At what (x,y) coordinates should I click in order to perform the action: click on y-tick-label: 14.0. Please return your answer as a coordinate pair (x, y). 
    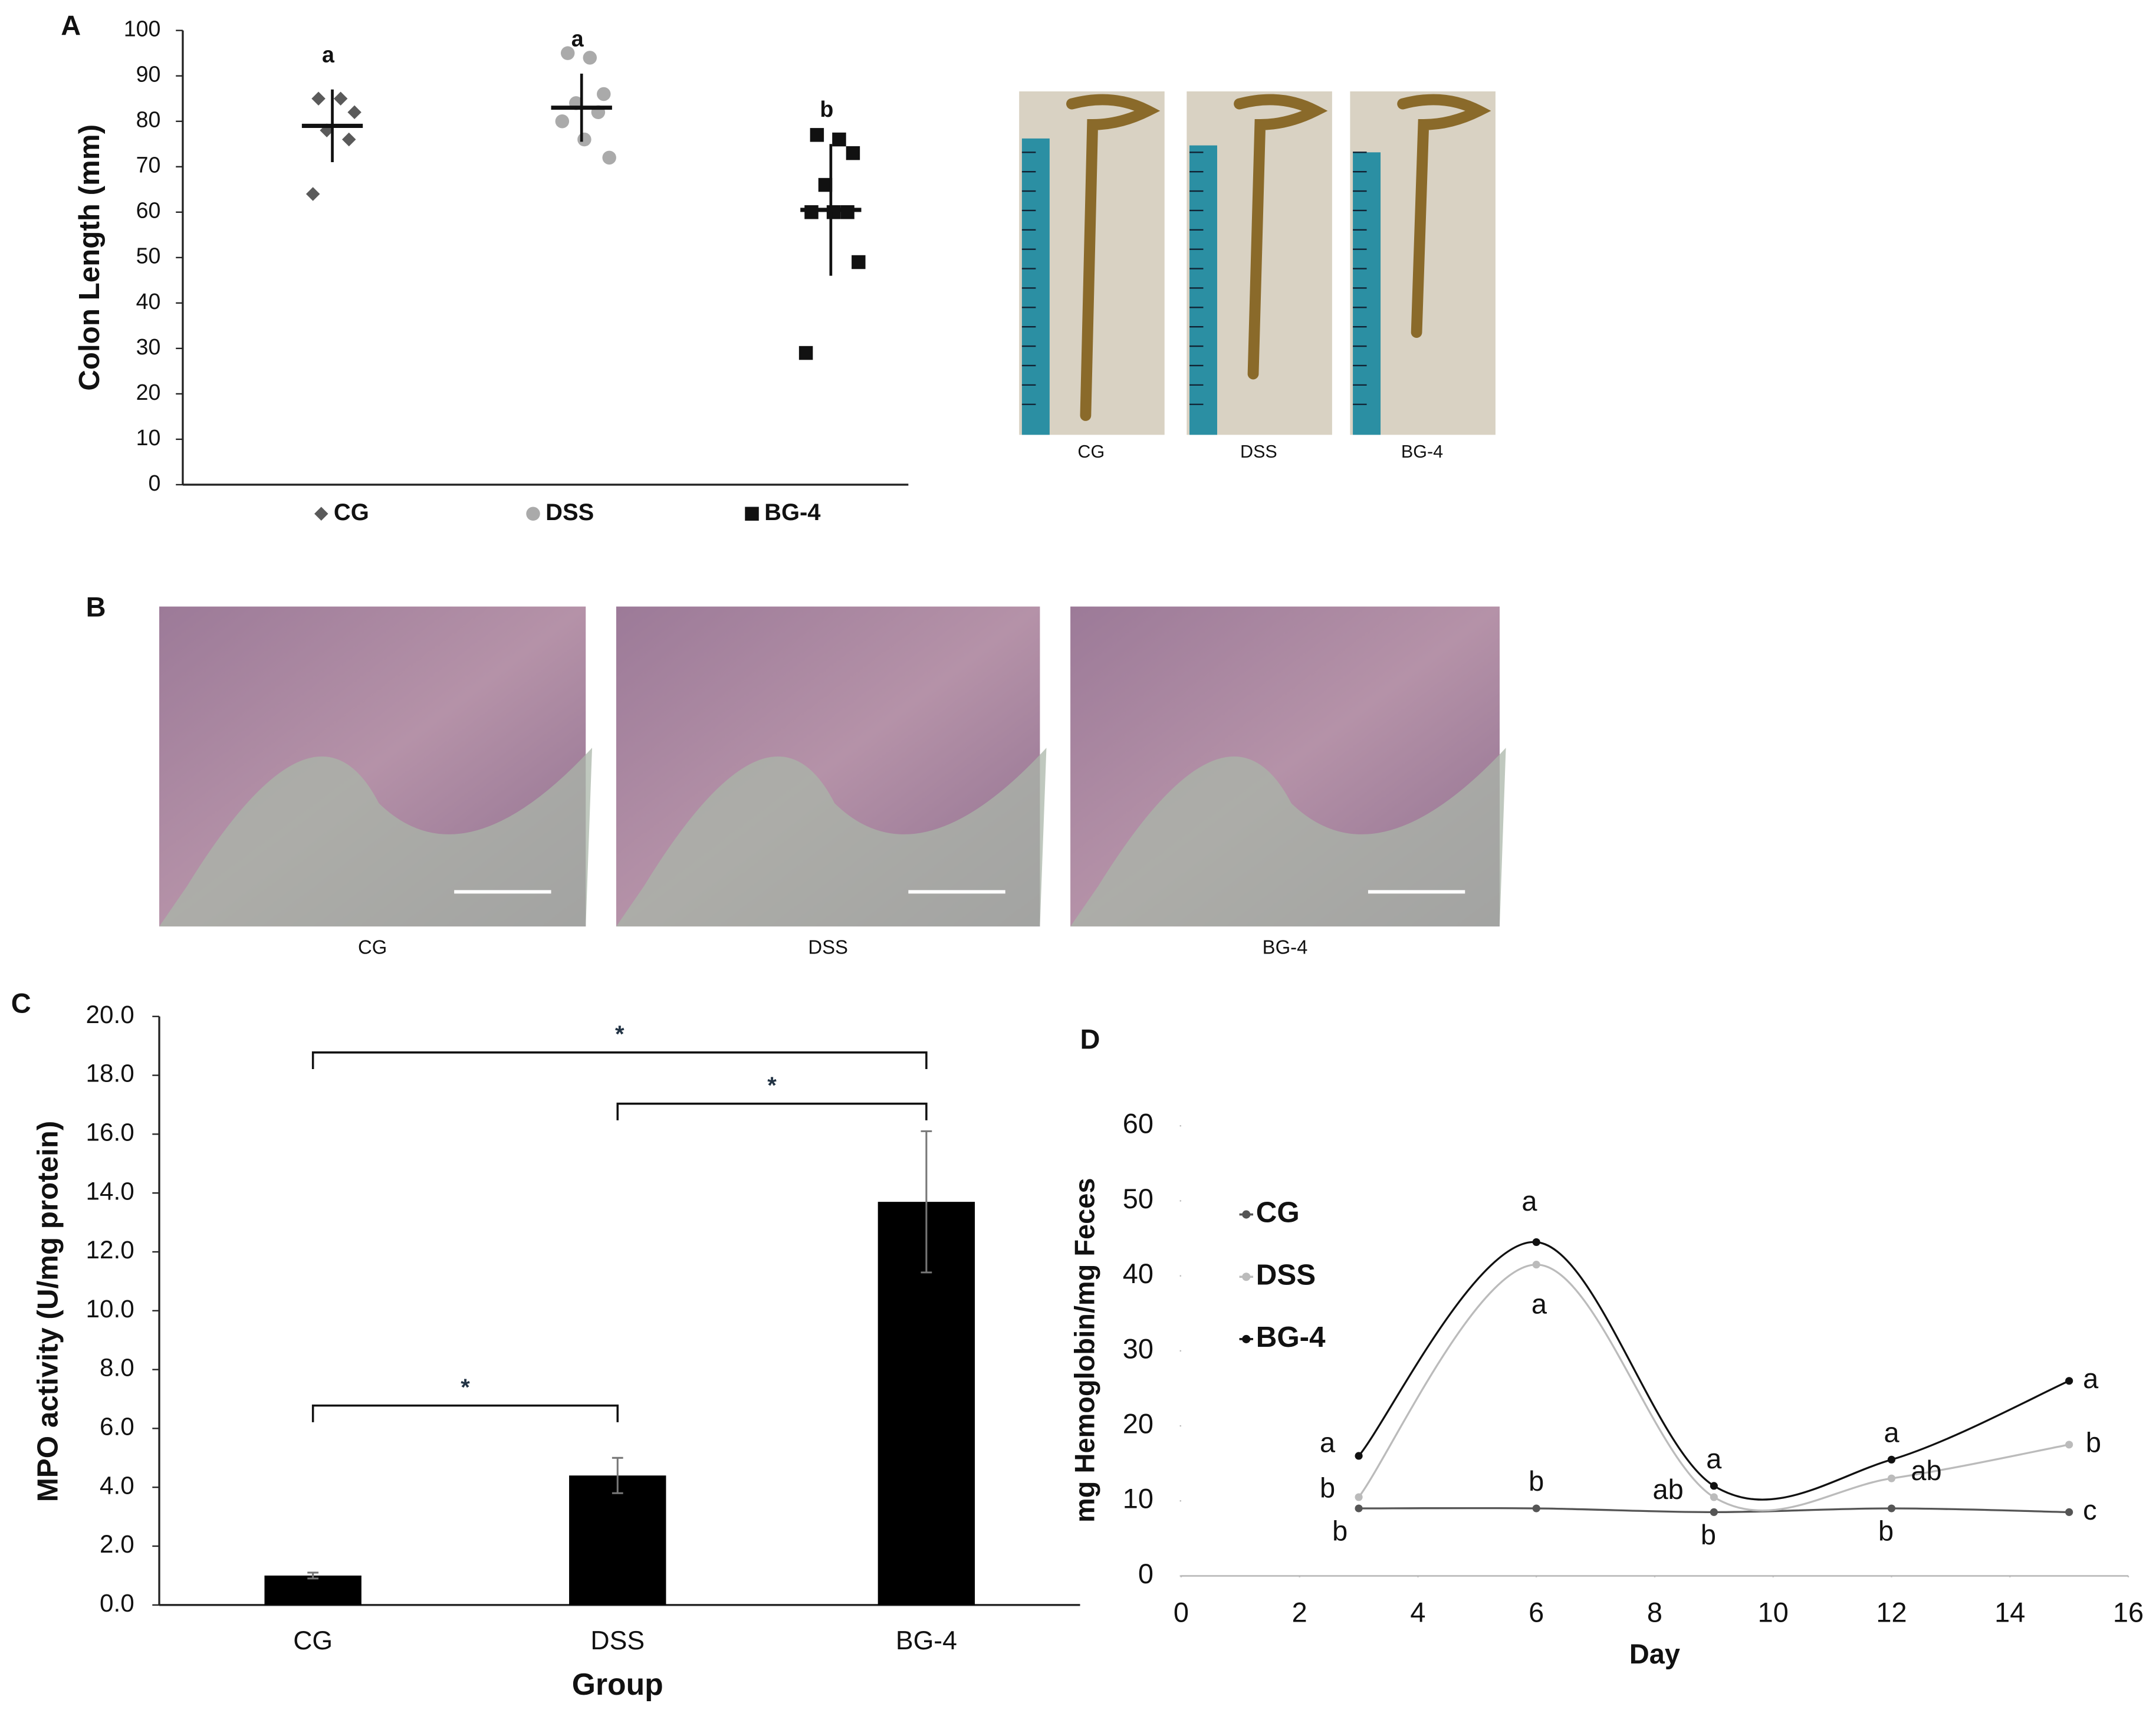
    Looking at the image, I should click on (110, 1191).